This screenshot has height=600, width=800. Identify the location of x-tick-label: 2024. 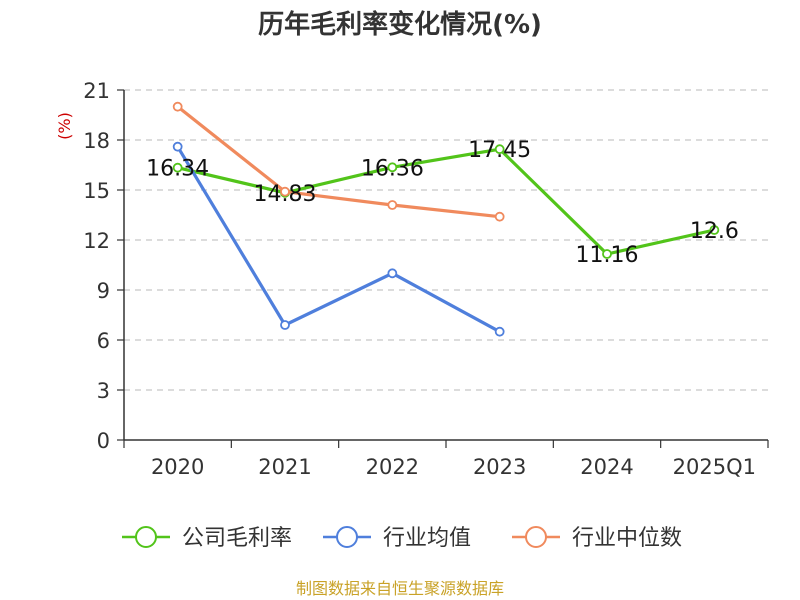
(606, 467).